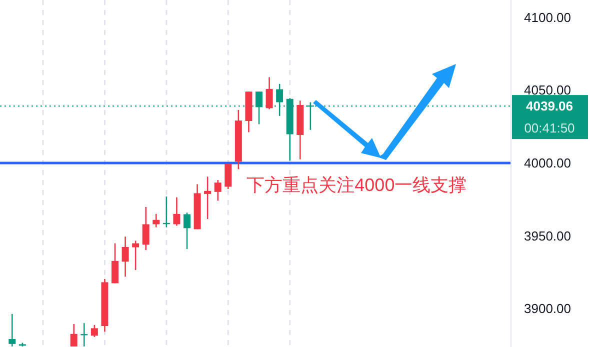 This screenshot has height=347, width=590. What do you see at coordinates (356, 184) in the screenshot?
I see `annotation: 下方重点关注4000一线支撑` at bounding box center [356, 184].